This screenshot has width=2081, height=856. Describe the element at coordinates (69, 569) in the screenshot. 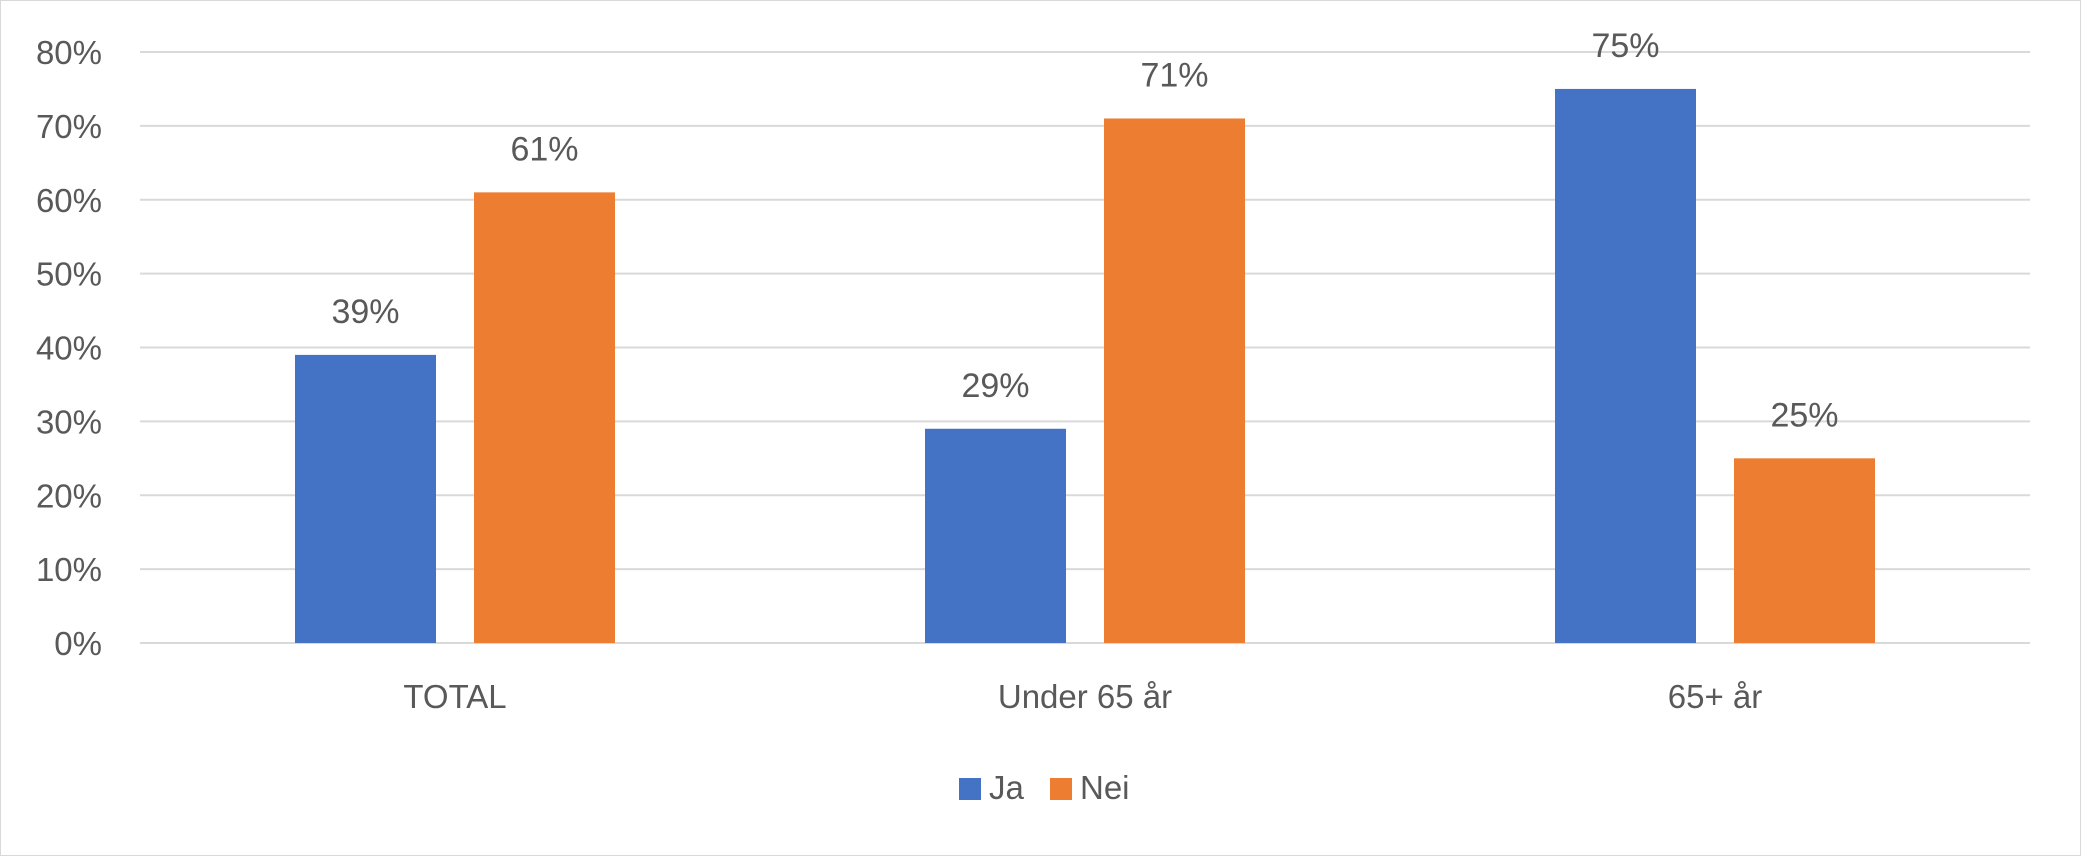

I see `y-tick-label: 10%` at that location.